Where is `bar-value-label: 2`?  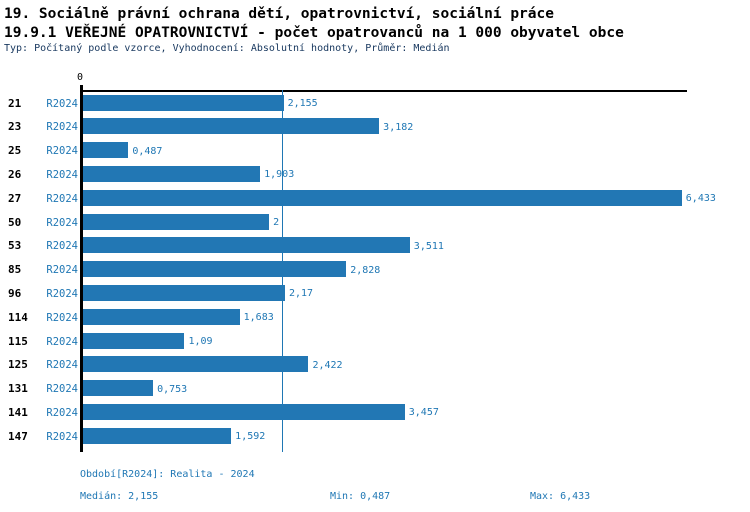
bar-value-label: 2 is located at coordinates (276, 222).